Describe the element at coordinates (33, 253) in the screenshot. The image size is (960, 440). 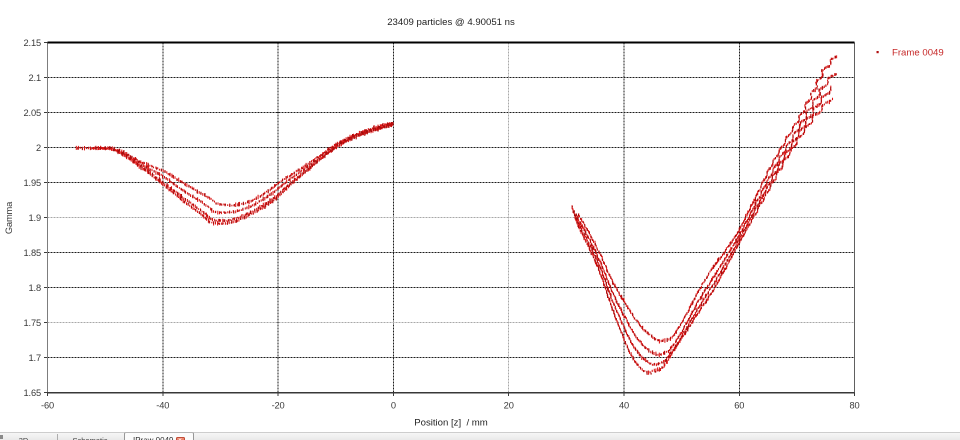
I see `svg-text: 1.85` at that location.